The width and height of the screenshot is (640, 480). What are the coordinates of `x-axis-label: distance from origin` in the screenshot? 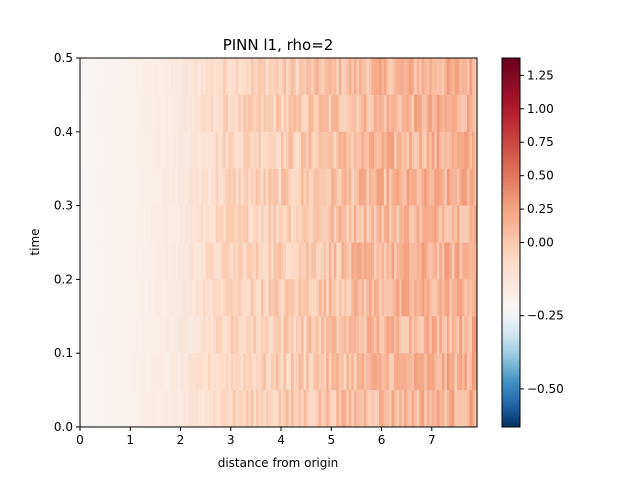 It's located at (278, 463).